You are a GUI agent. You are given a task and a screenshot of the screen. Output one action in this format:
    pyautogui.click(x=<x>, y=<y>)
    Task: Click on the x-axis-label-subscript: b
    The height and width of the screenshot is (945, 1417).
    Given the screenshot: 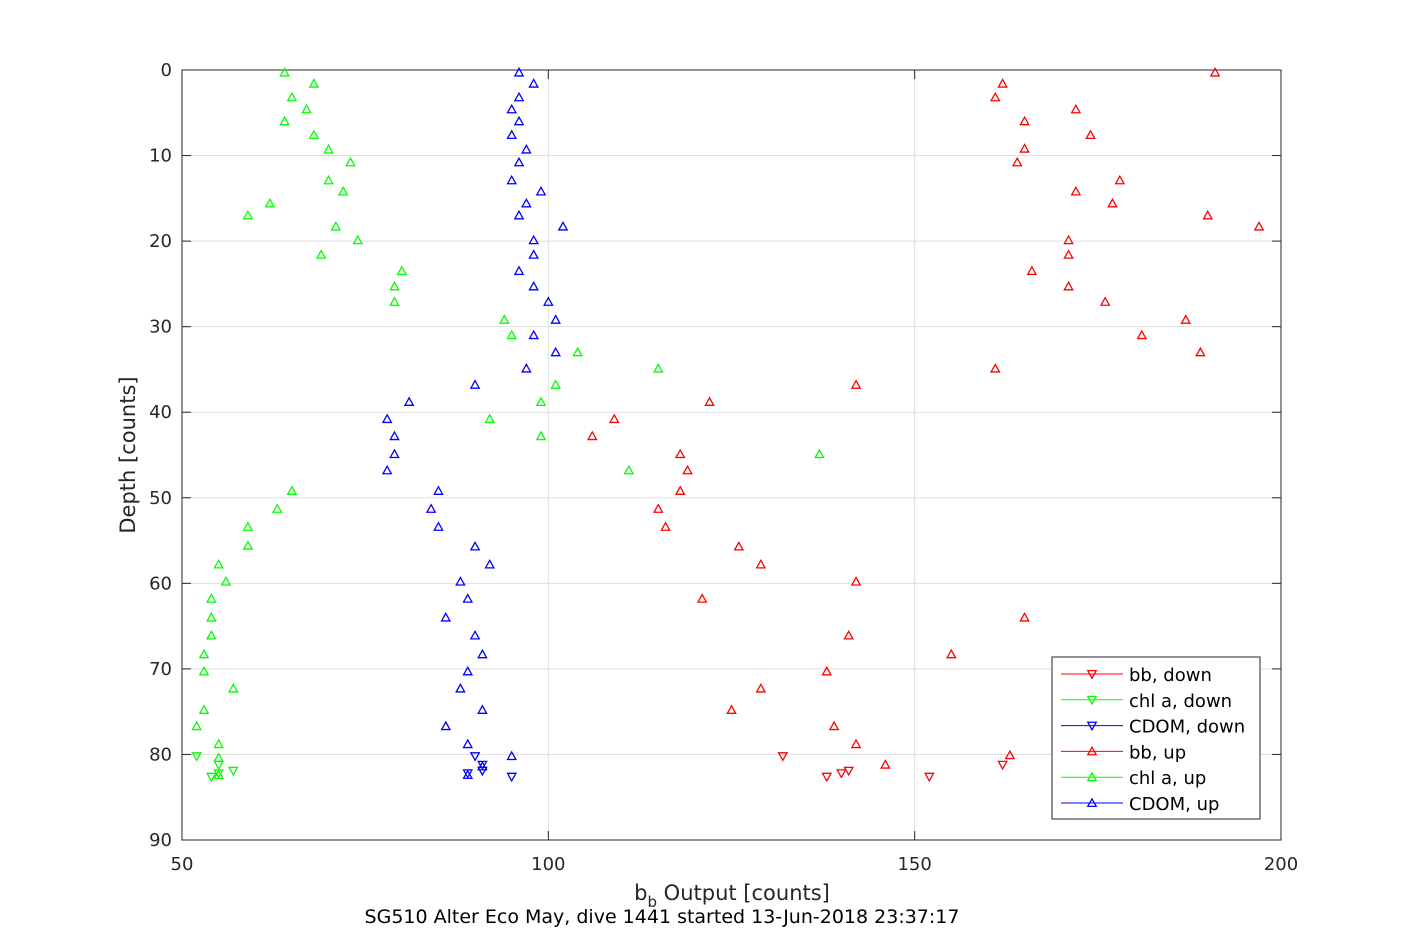 What is the action you would take?
    pyautogui.click(x=652, y=902)
    